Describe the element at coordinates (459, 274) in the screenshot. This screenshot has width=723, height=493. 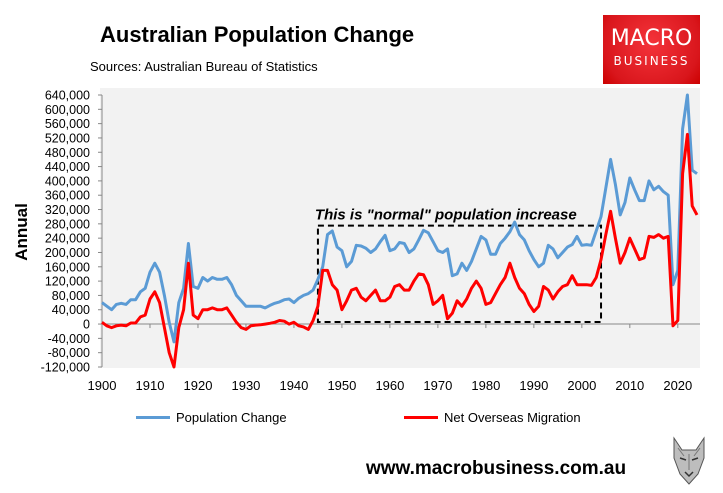
I see `annotation-box` at that location.